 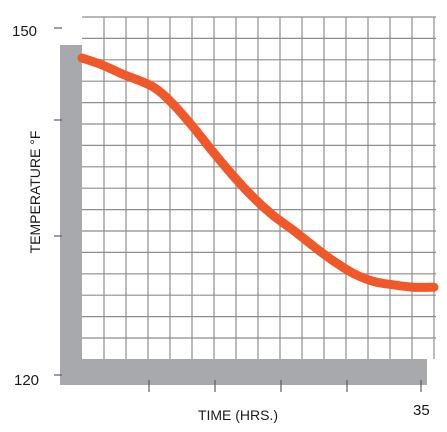 What do you see at coordinates (71, 215) in the screenshot?
I see `y-axis-bar` at bounding box center [71, 215].